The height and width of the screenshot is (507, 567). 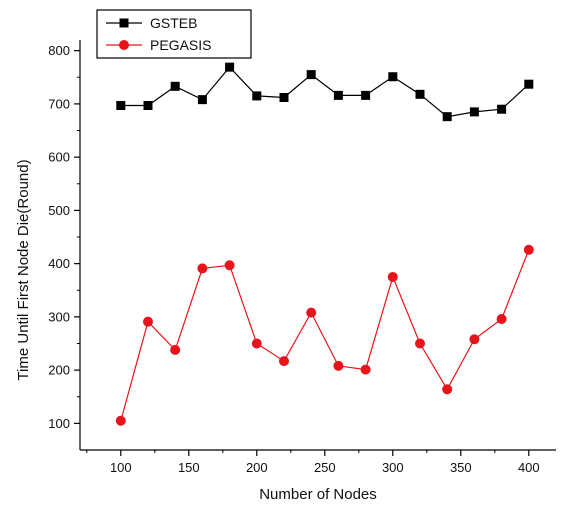 What do you see at coordinates (59, 157) in the screenshot?
I see `y-tick-label: 600` at bounding box center [59, 157].